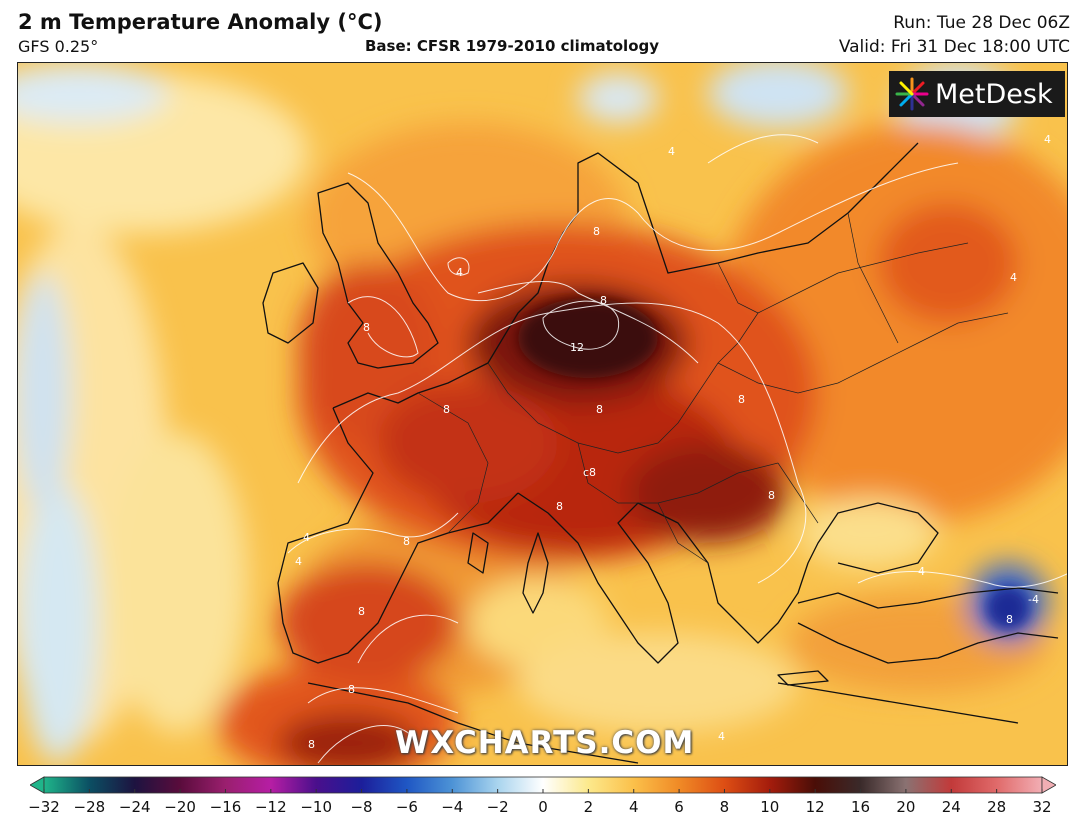  Describe the element at coordinates (588, 807) in the screenshot. I see `colorbar-tick-label: 2` at that location.